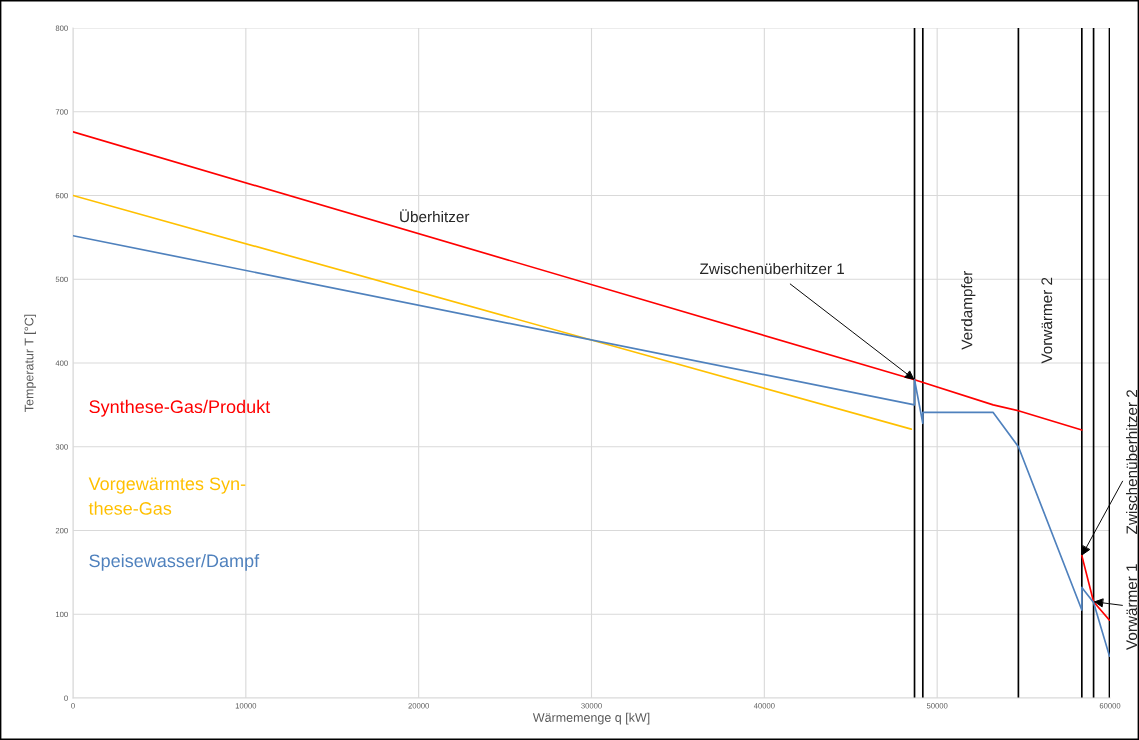 Image resolution: width=1139 pixels, height=740 pixels. Describe the element at coordinates (772, 268) in the screenshot. I see `annotation: Zwischenüberhitzer 1` at that location.